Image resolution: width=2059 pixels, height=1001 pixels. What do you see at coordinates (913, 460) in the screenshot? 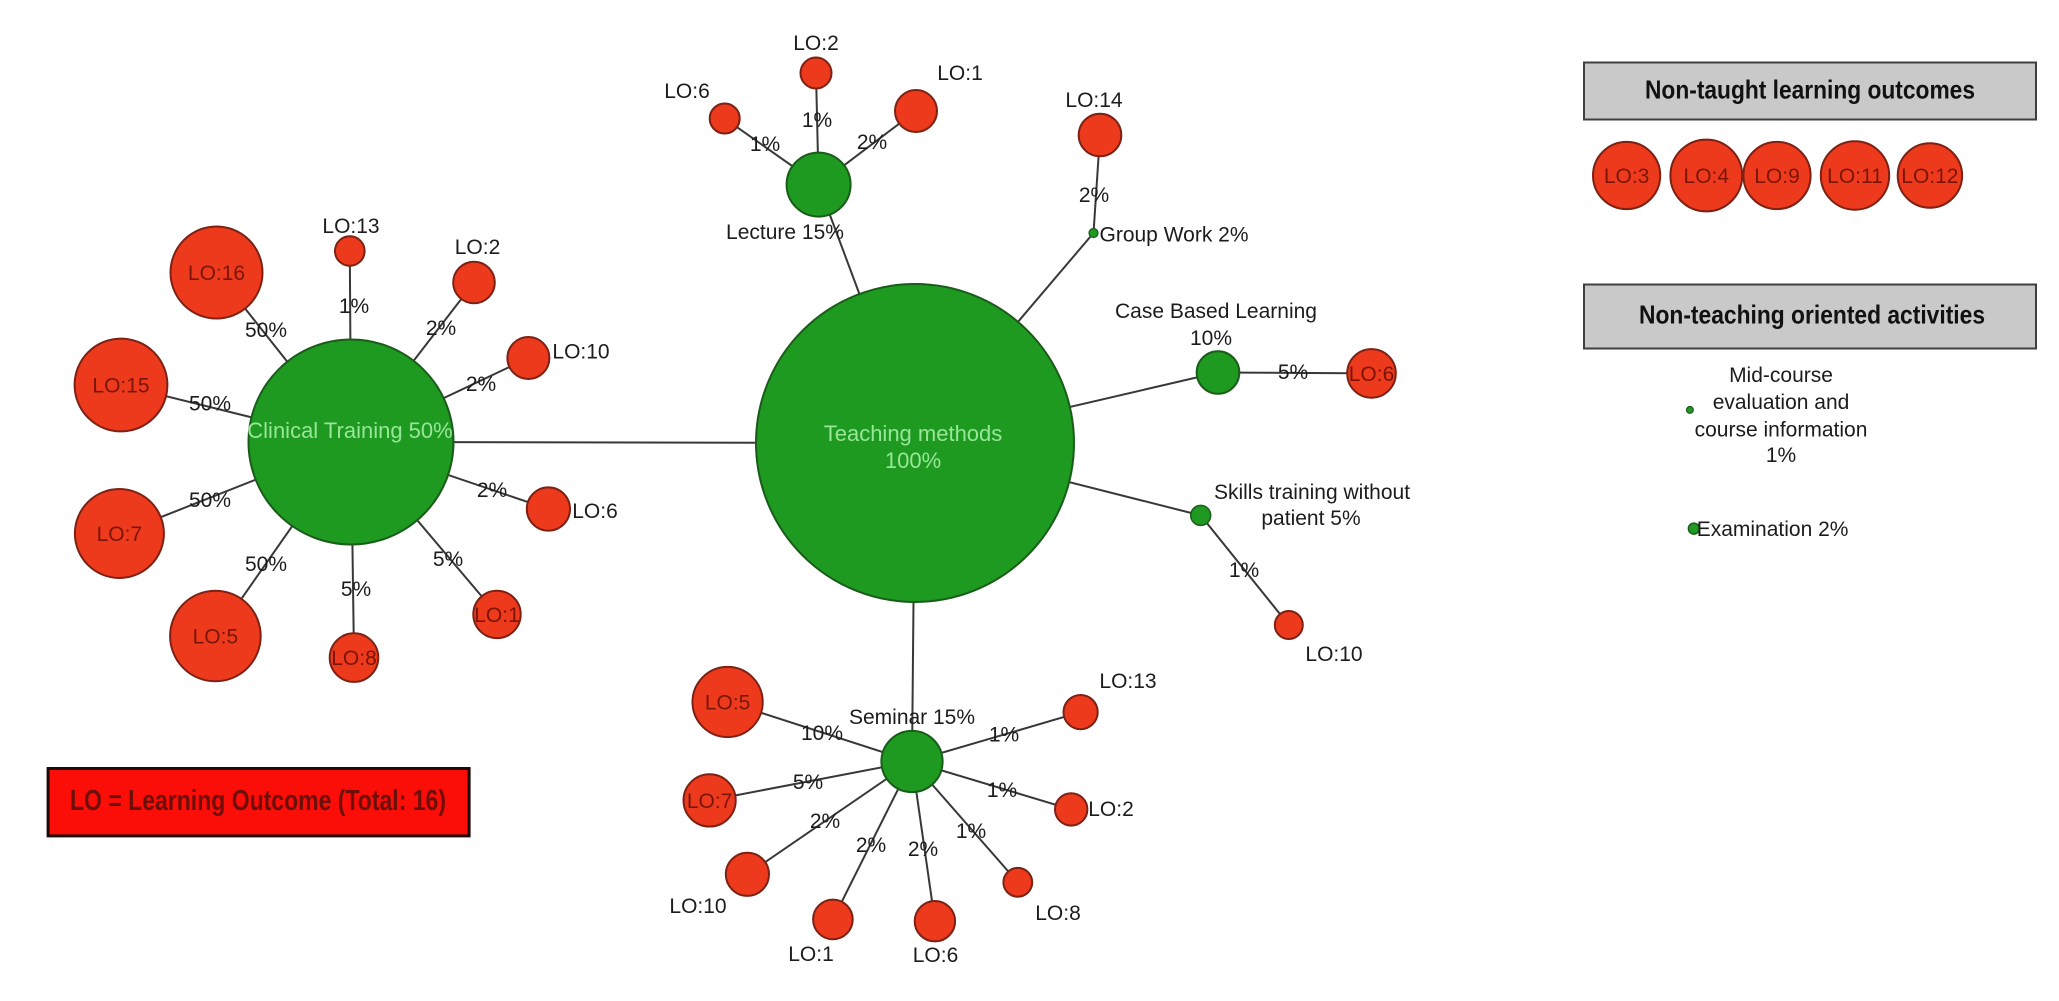
I see `svg-text: 100%` at bounding box center [913, 460].